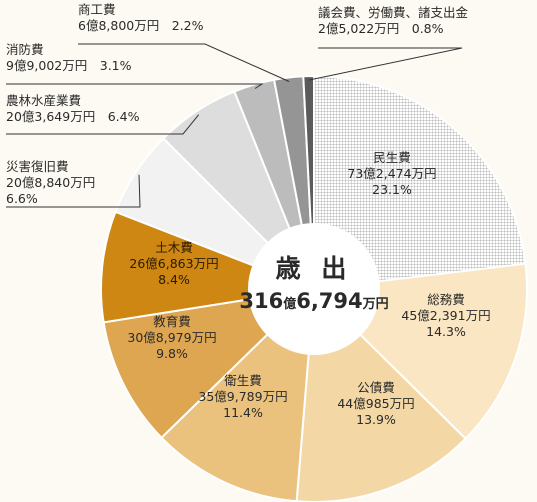  What do you see at coordinates (69, 65) in the screenshot?
I see `slice-label-amount-8: 9億9,002万円 3.1%` at bounding box center [69, 65].